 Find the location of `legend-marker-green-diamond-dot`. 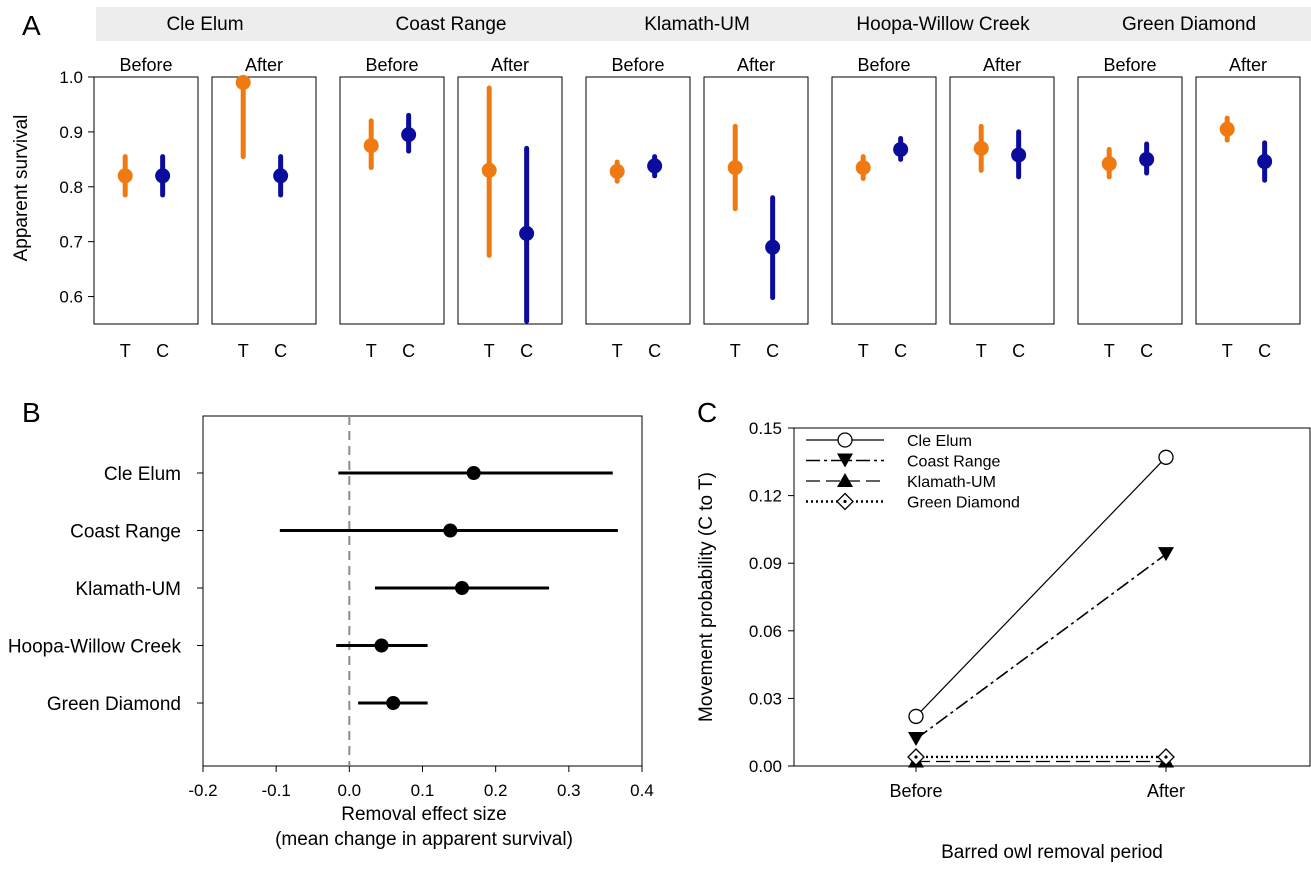

legend-marker-green-diamond-dot is located at coordinates (845, 501).